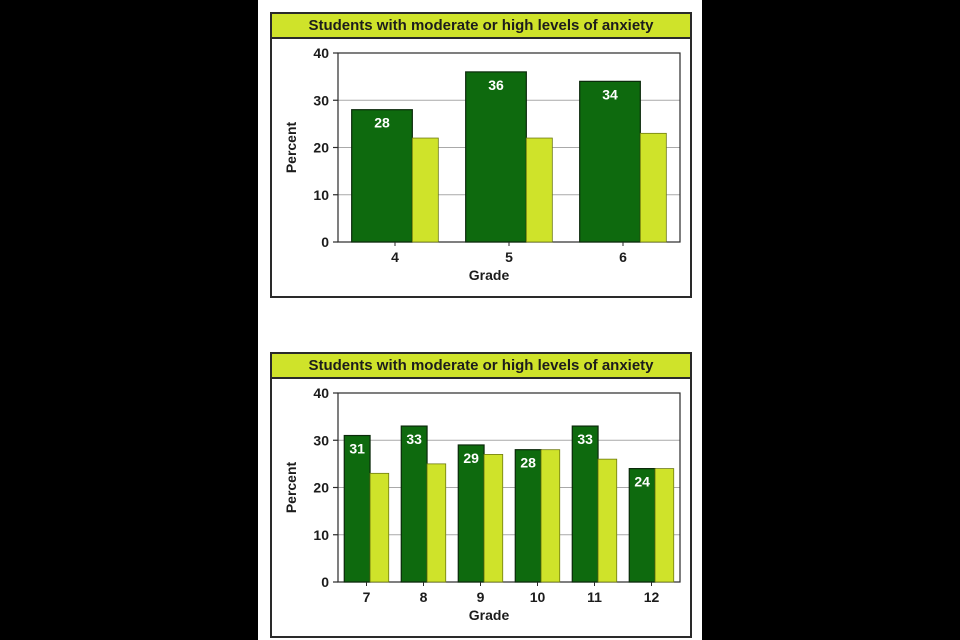  What do you see at coordinates (367, 597) in the screenshot?
I see `x-tick-label: 7` at bounding box center [367, 597].